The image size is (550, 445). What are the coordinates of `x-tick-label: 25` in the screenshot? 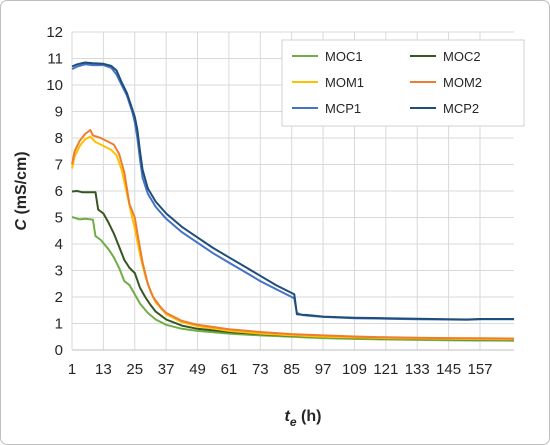 It's located at (134, 369).